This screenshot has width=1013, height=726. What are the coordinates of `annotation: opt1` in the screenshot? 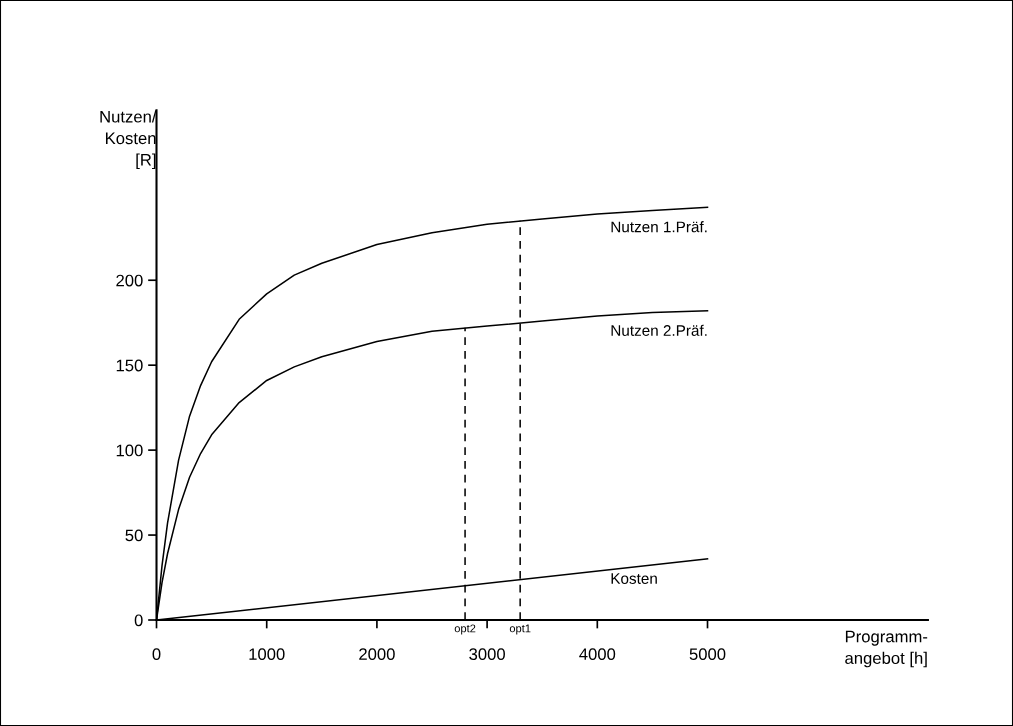 It's located at (520, 629).